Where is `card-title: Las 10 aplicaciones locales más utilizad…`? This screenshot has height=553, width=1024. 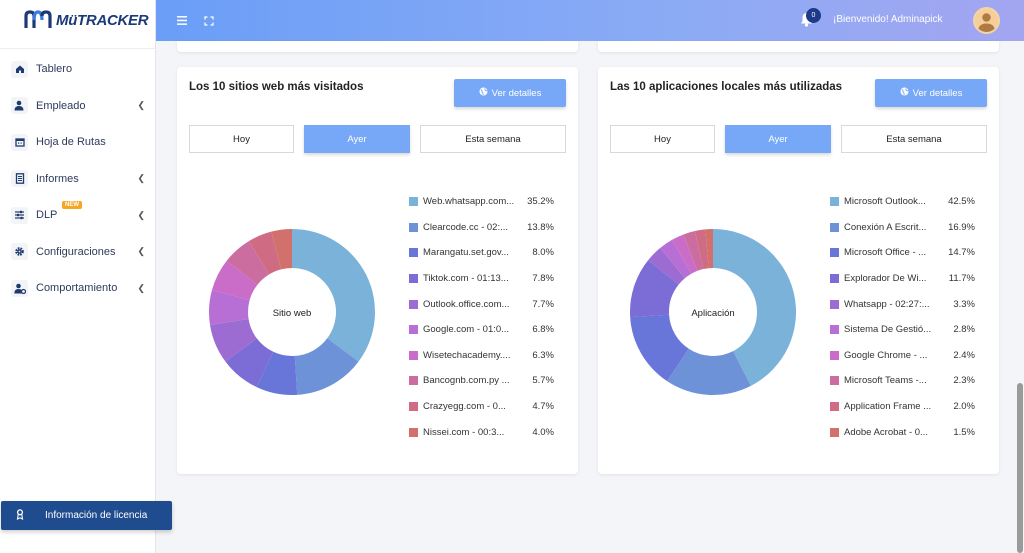
card-title: Las 10 aplicaciones locales más utilizad… is located at coordinates (726, 87).